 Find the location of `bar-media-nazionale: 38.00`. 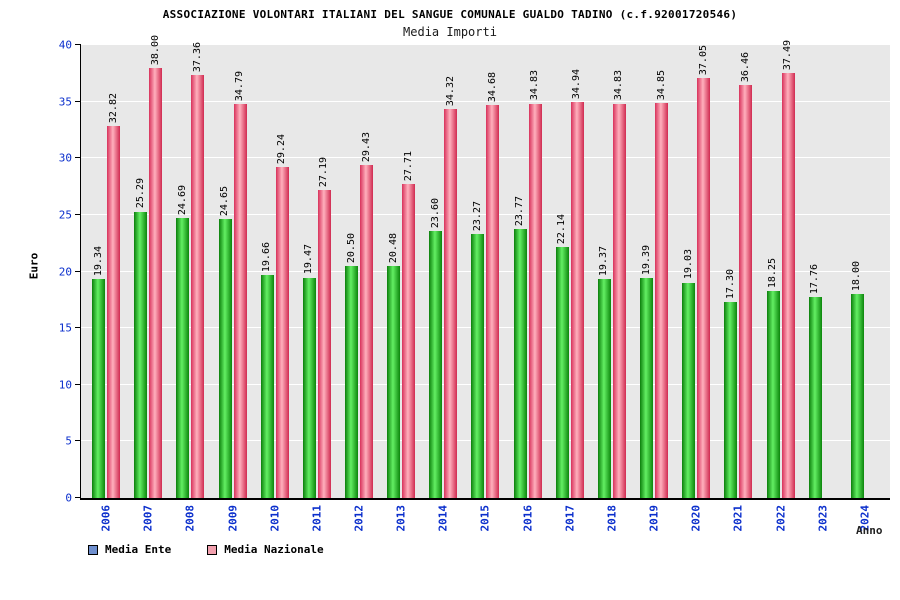

bar-media-nazionale: 38.00 is located at coordinates (156, 266).